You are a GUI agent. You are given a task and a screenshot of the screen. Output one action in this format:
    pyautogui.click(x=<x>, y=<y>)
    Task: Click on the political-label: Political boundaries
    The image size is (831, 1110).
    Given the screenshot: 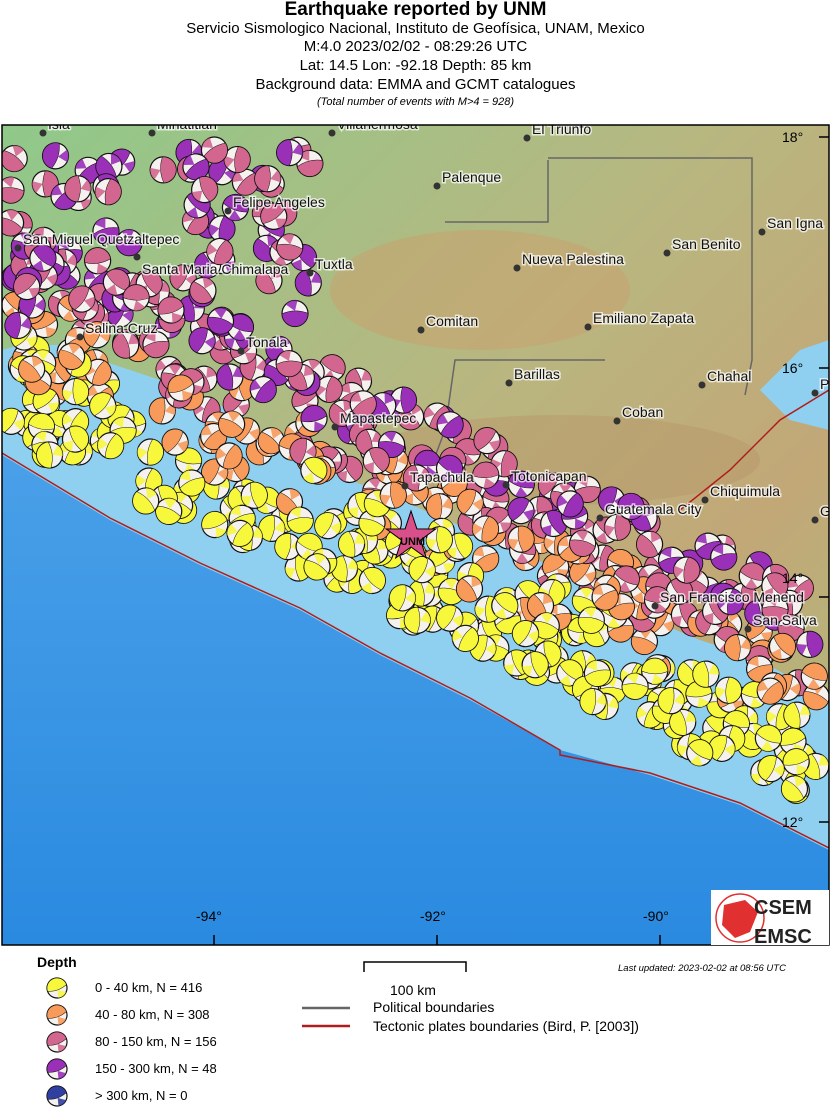 What is the action you would take?
    pyautogui.click(x=434, y=1007)
    